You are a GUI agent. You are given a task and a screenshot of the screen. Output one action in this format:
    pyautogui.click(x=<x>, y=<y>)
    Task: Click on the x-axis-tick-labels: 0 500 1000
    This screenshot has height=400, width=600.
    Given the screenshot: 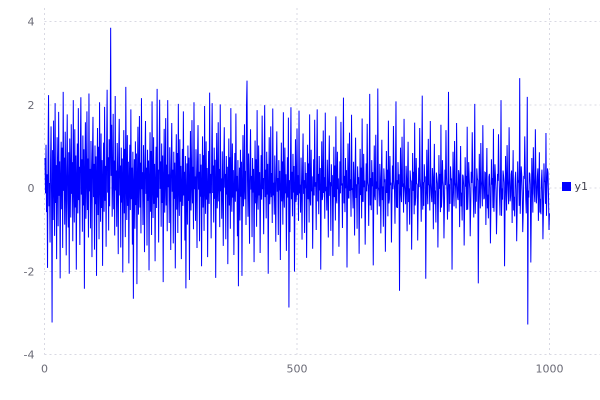 What is the action you would take?
    pyautogui.click(x=302, y=369)
    